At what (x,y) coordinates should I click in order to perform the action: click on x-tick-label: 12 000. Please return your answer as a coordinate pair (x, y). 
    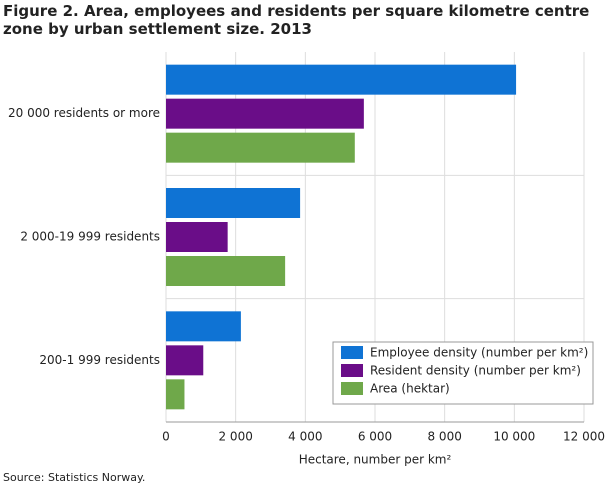
    Looking at the image, I should click on (584, 437).